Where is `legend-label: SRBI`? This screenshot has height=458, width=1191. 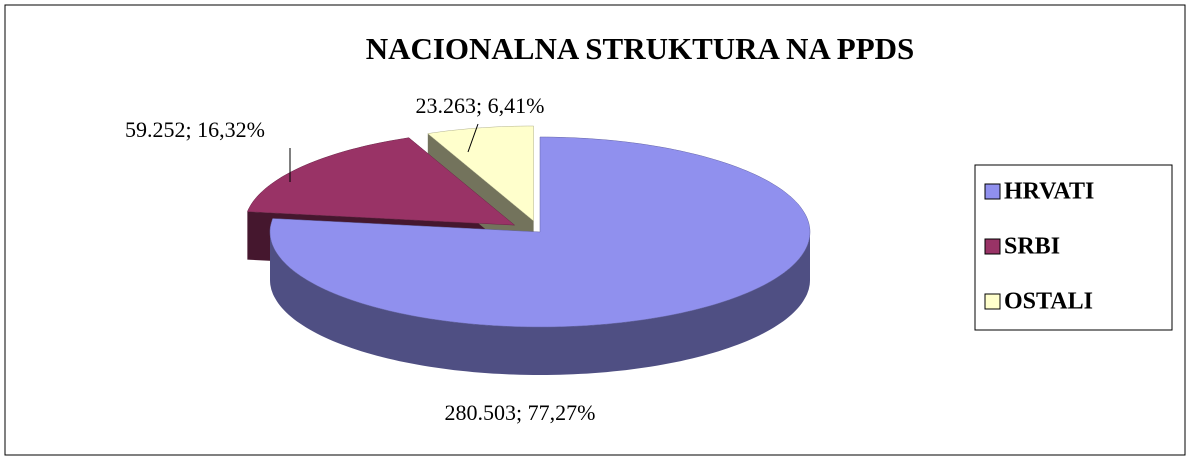 legend-label: SRBI is located at coordinates (1032, 247).